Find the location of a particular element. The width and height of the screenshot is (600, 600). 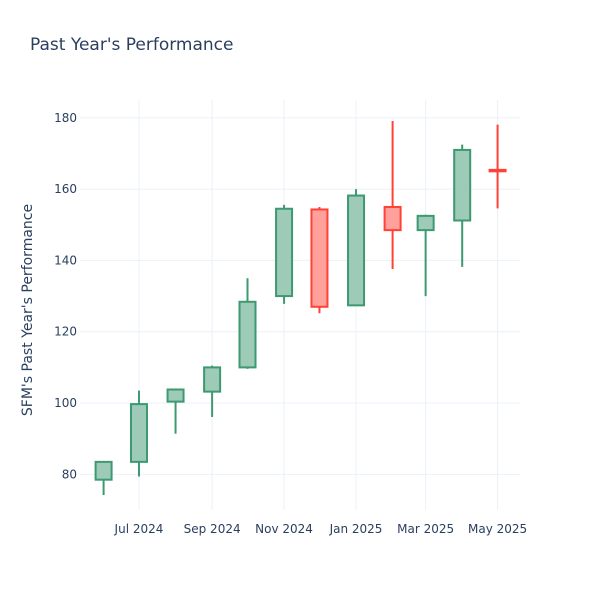

y-tick-label: 100 is located at coordinates (65, 403).